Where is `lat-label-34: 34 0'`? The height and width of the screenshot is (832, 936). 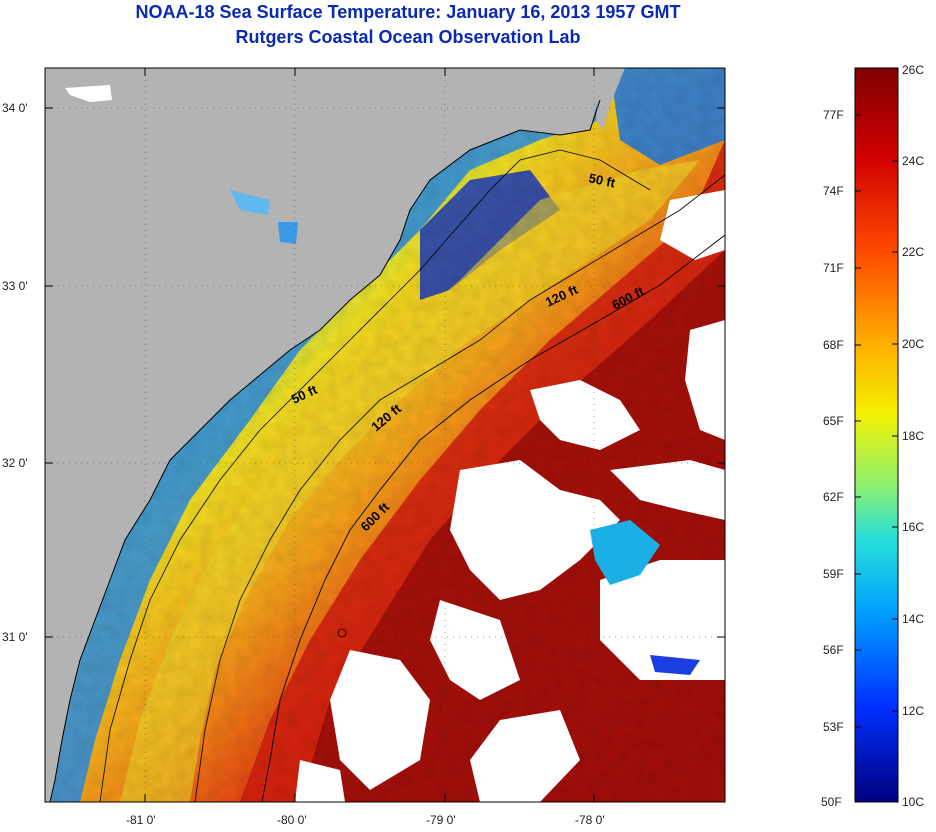 lat-label-34: 34 0' is located at coordinates (15, 108).